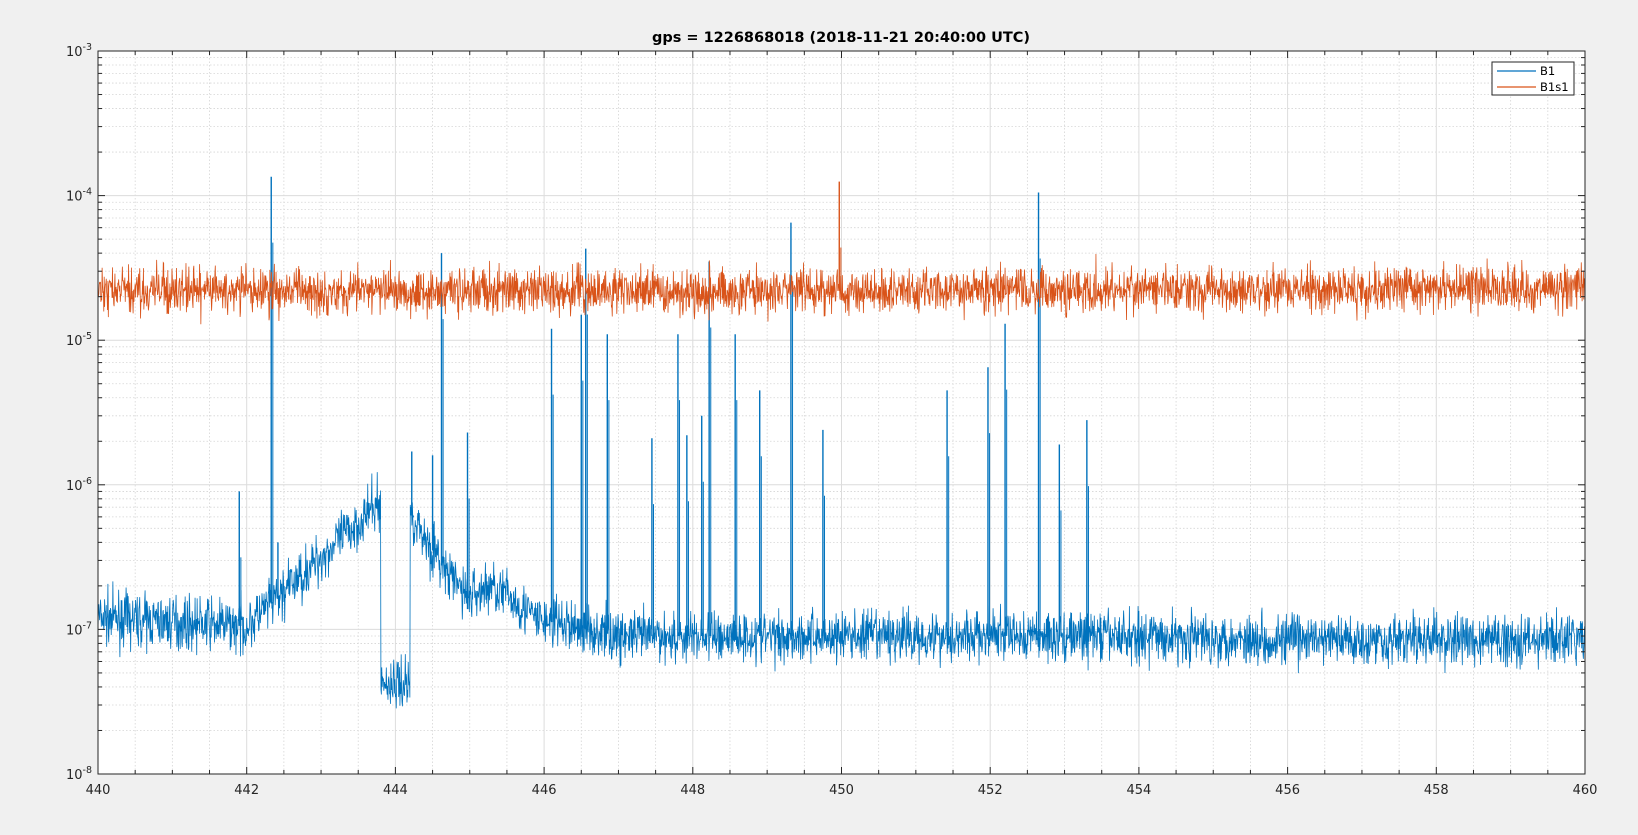  I want to click on y-tick-label: 10⁻⁶, so click(79, 485).